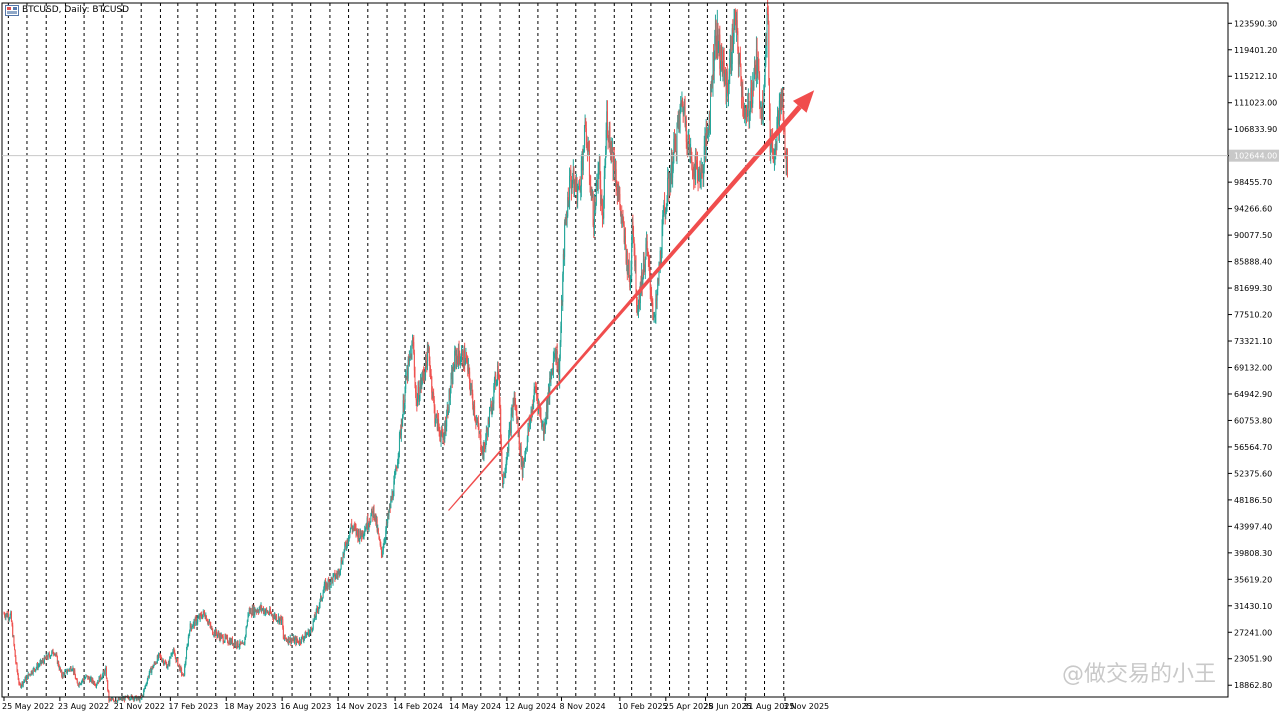 Image resolution: width=1280 pixels, height=719 pixels. I want to click on y-tick-label: 52375.60, so click(1253, 473).